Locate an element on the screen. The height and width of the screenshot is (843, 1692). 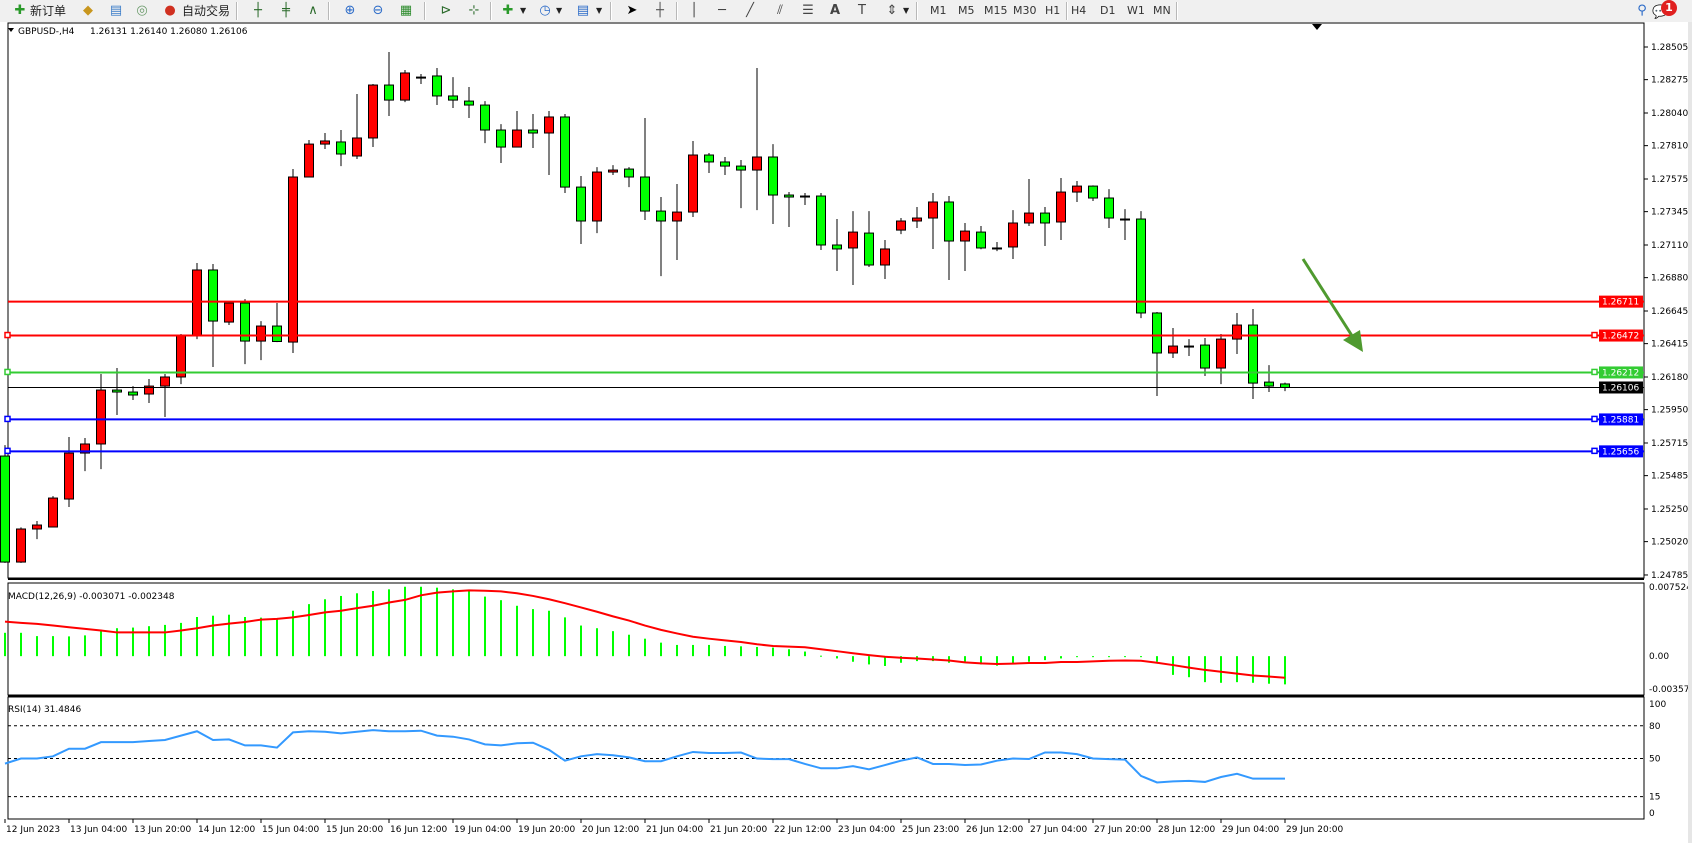
signals-icon: ◎ is located at coordinates (142, 10).